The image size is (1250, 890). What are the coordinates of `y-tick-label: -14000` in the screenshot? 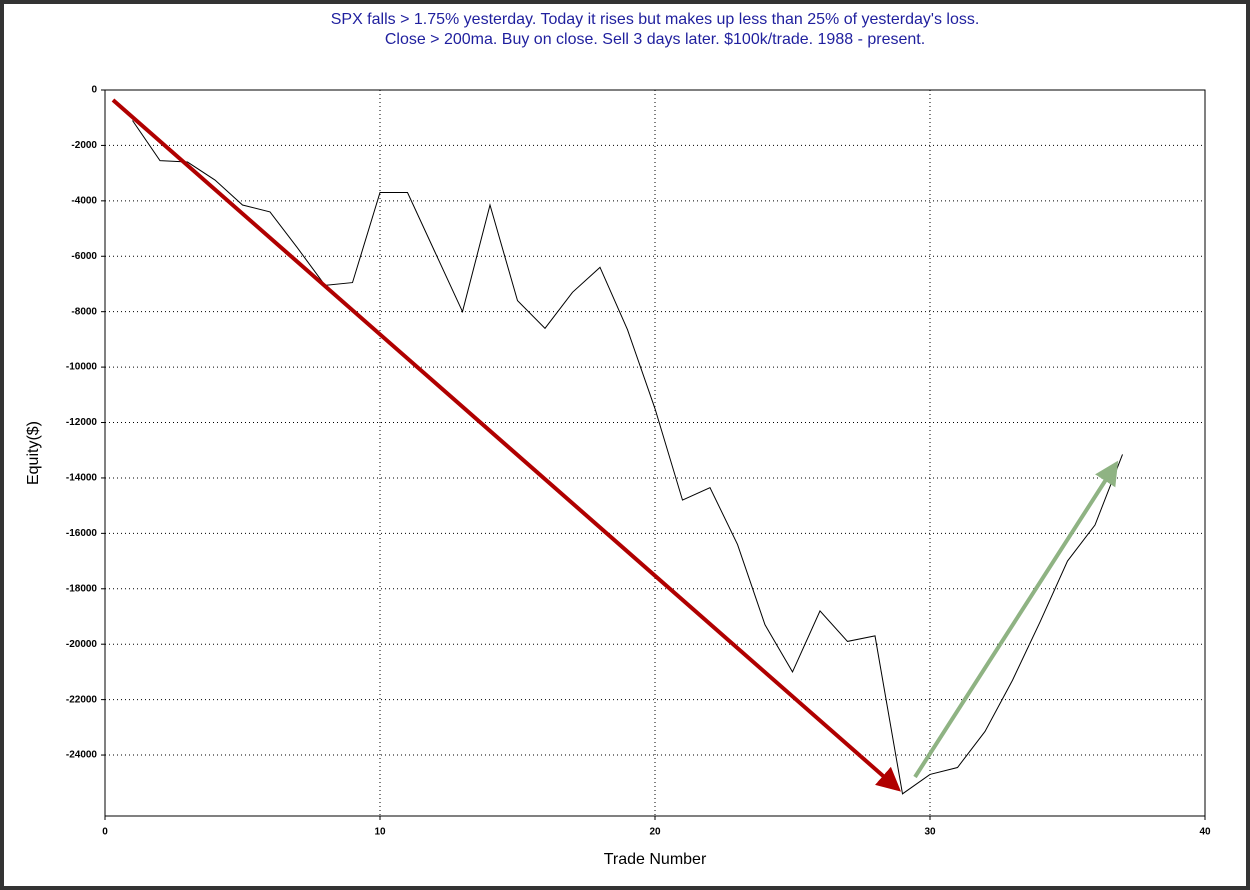 It's located at (82, 478).